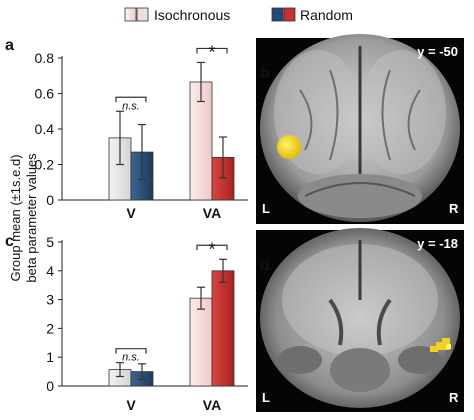 The height and width of the screenshot is (420, 474). I want to click on brain-b-sulci, so click(360, 115).